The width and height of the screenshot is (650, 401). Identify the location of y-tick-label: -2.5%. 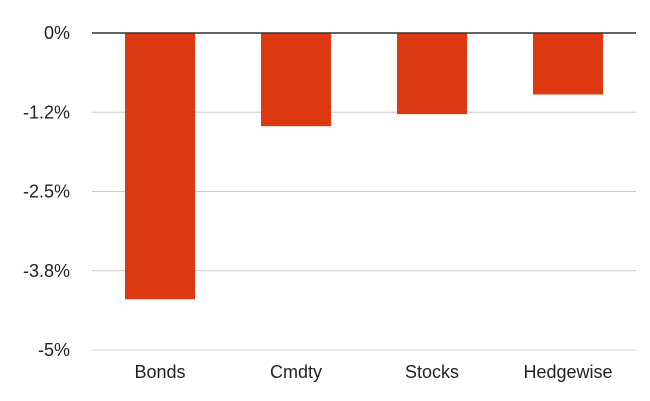
(46, 192).